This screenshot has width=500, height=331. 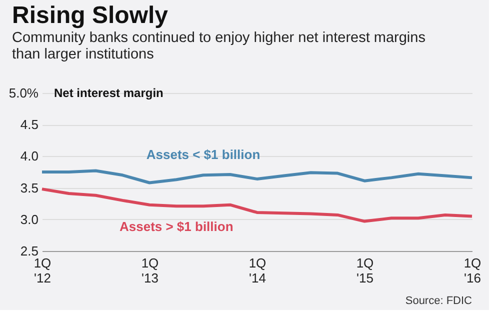 I want to click on series-label: Assets > $1 billion, so click(x=176, y=226).